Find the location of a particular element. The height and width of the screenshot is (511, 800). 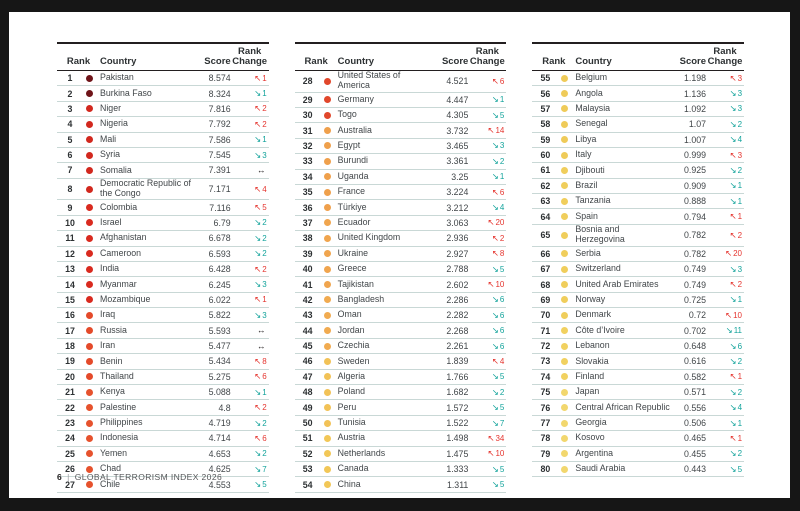

table-row: 39 Ukraine 2.927 ↖8 is located at coordinates (400, 254).